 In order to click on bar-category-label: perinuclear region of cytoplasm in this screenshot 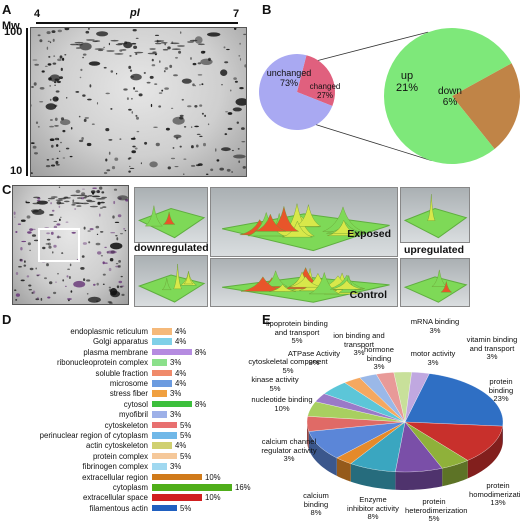, I will do `click(93, 435)`.